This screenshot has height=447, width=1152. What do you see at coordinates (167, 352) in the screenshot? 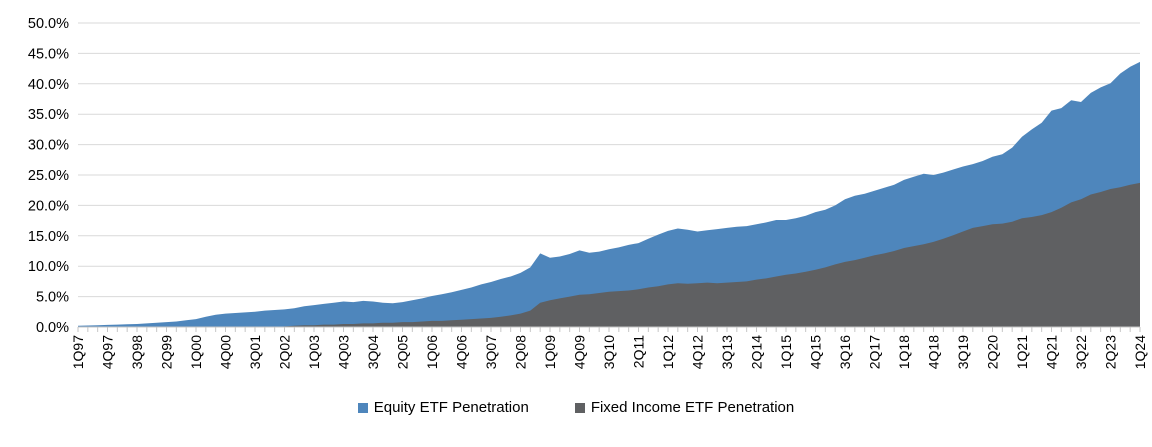
I see `x-axis-label: 2Q99` at bounding box center [167, 352].